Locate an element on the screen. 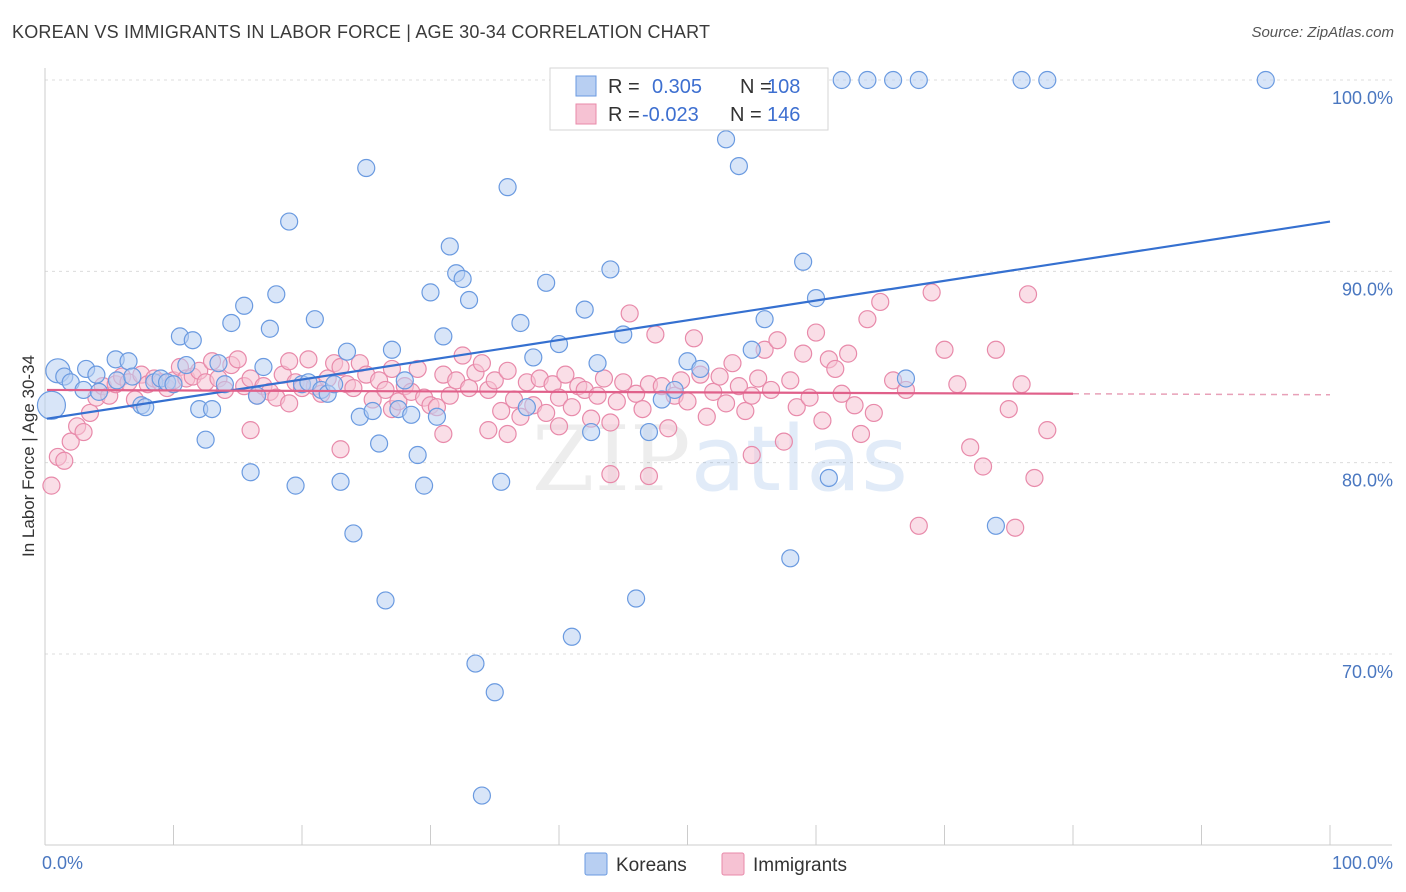 This screenshot has width=1406, height=892. legend-n-value-immigrants: 146 is located at coordinates (783, 115).